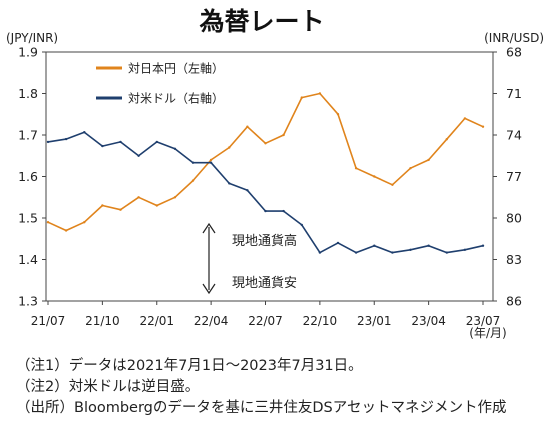 The height and width of the screenshot is (430, 550). I want to click on x-tick-label: 22/10, so click(320, 321).